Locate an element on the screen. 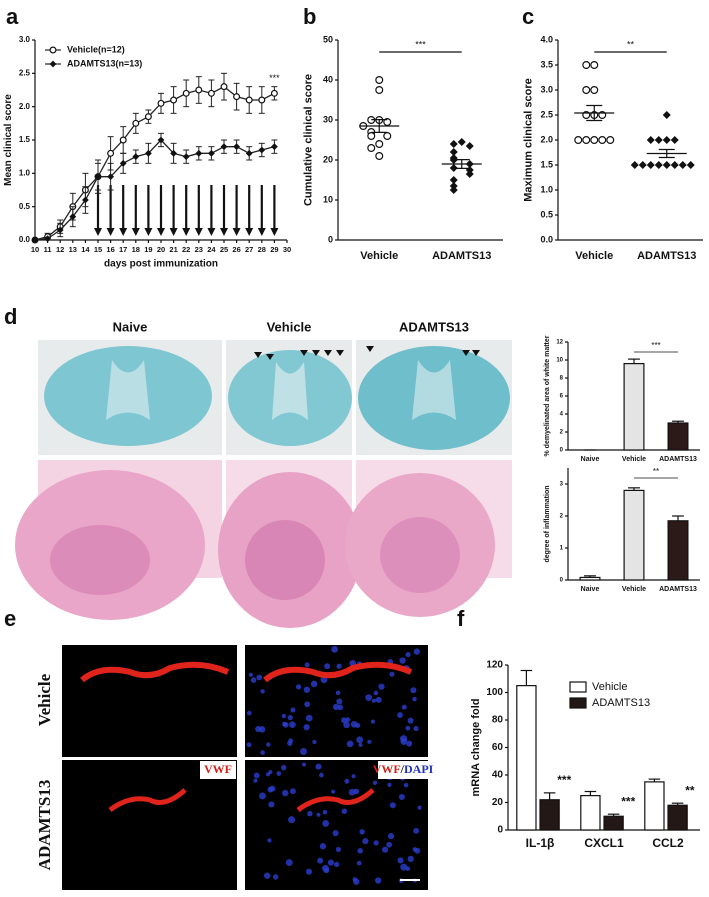  y-tick-label: 1.5 is located at coordinates (25, 139).